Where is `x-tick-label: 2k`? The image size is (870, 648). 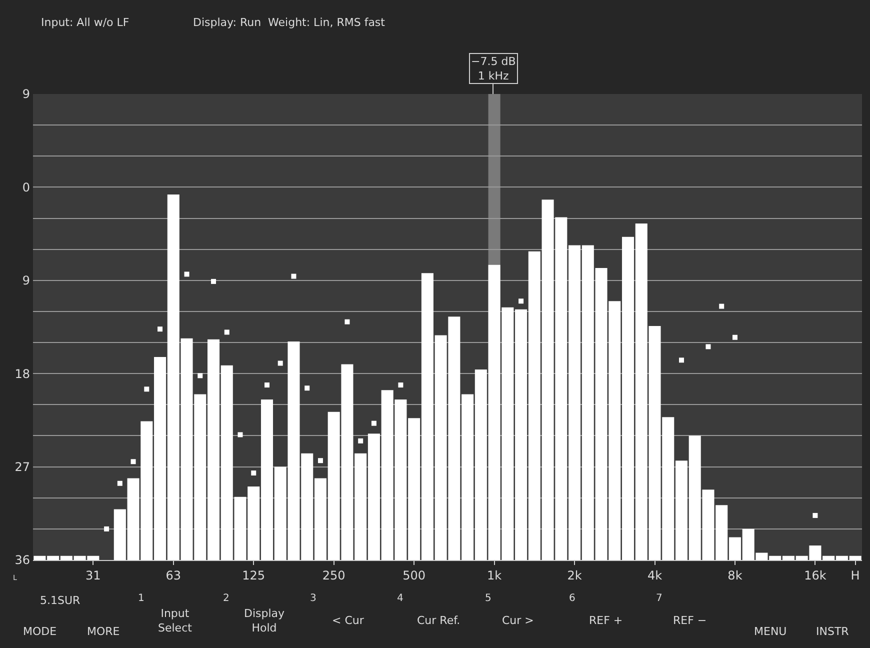
x-tick-label: 2k is located at coordinates (574, 575).